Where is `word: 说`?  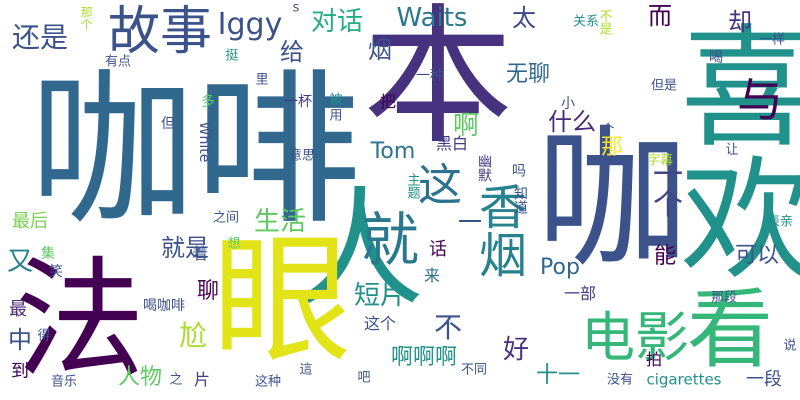
word: 说 is located at coordinates (790, 346).